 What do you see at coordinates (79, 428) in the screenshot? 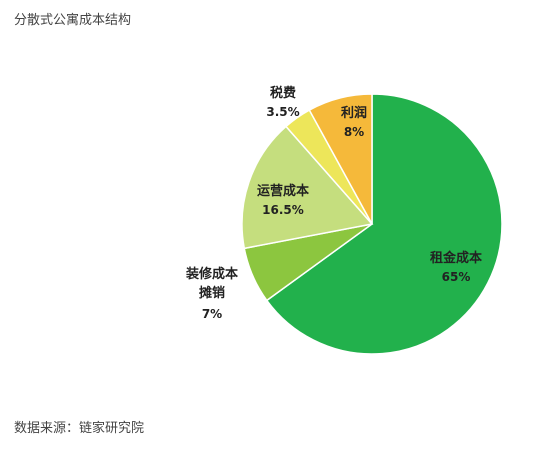
I see `data-source: 数据来源：链家研究院` at bounding box center [79, 428].